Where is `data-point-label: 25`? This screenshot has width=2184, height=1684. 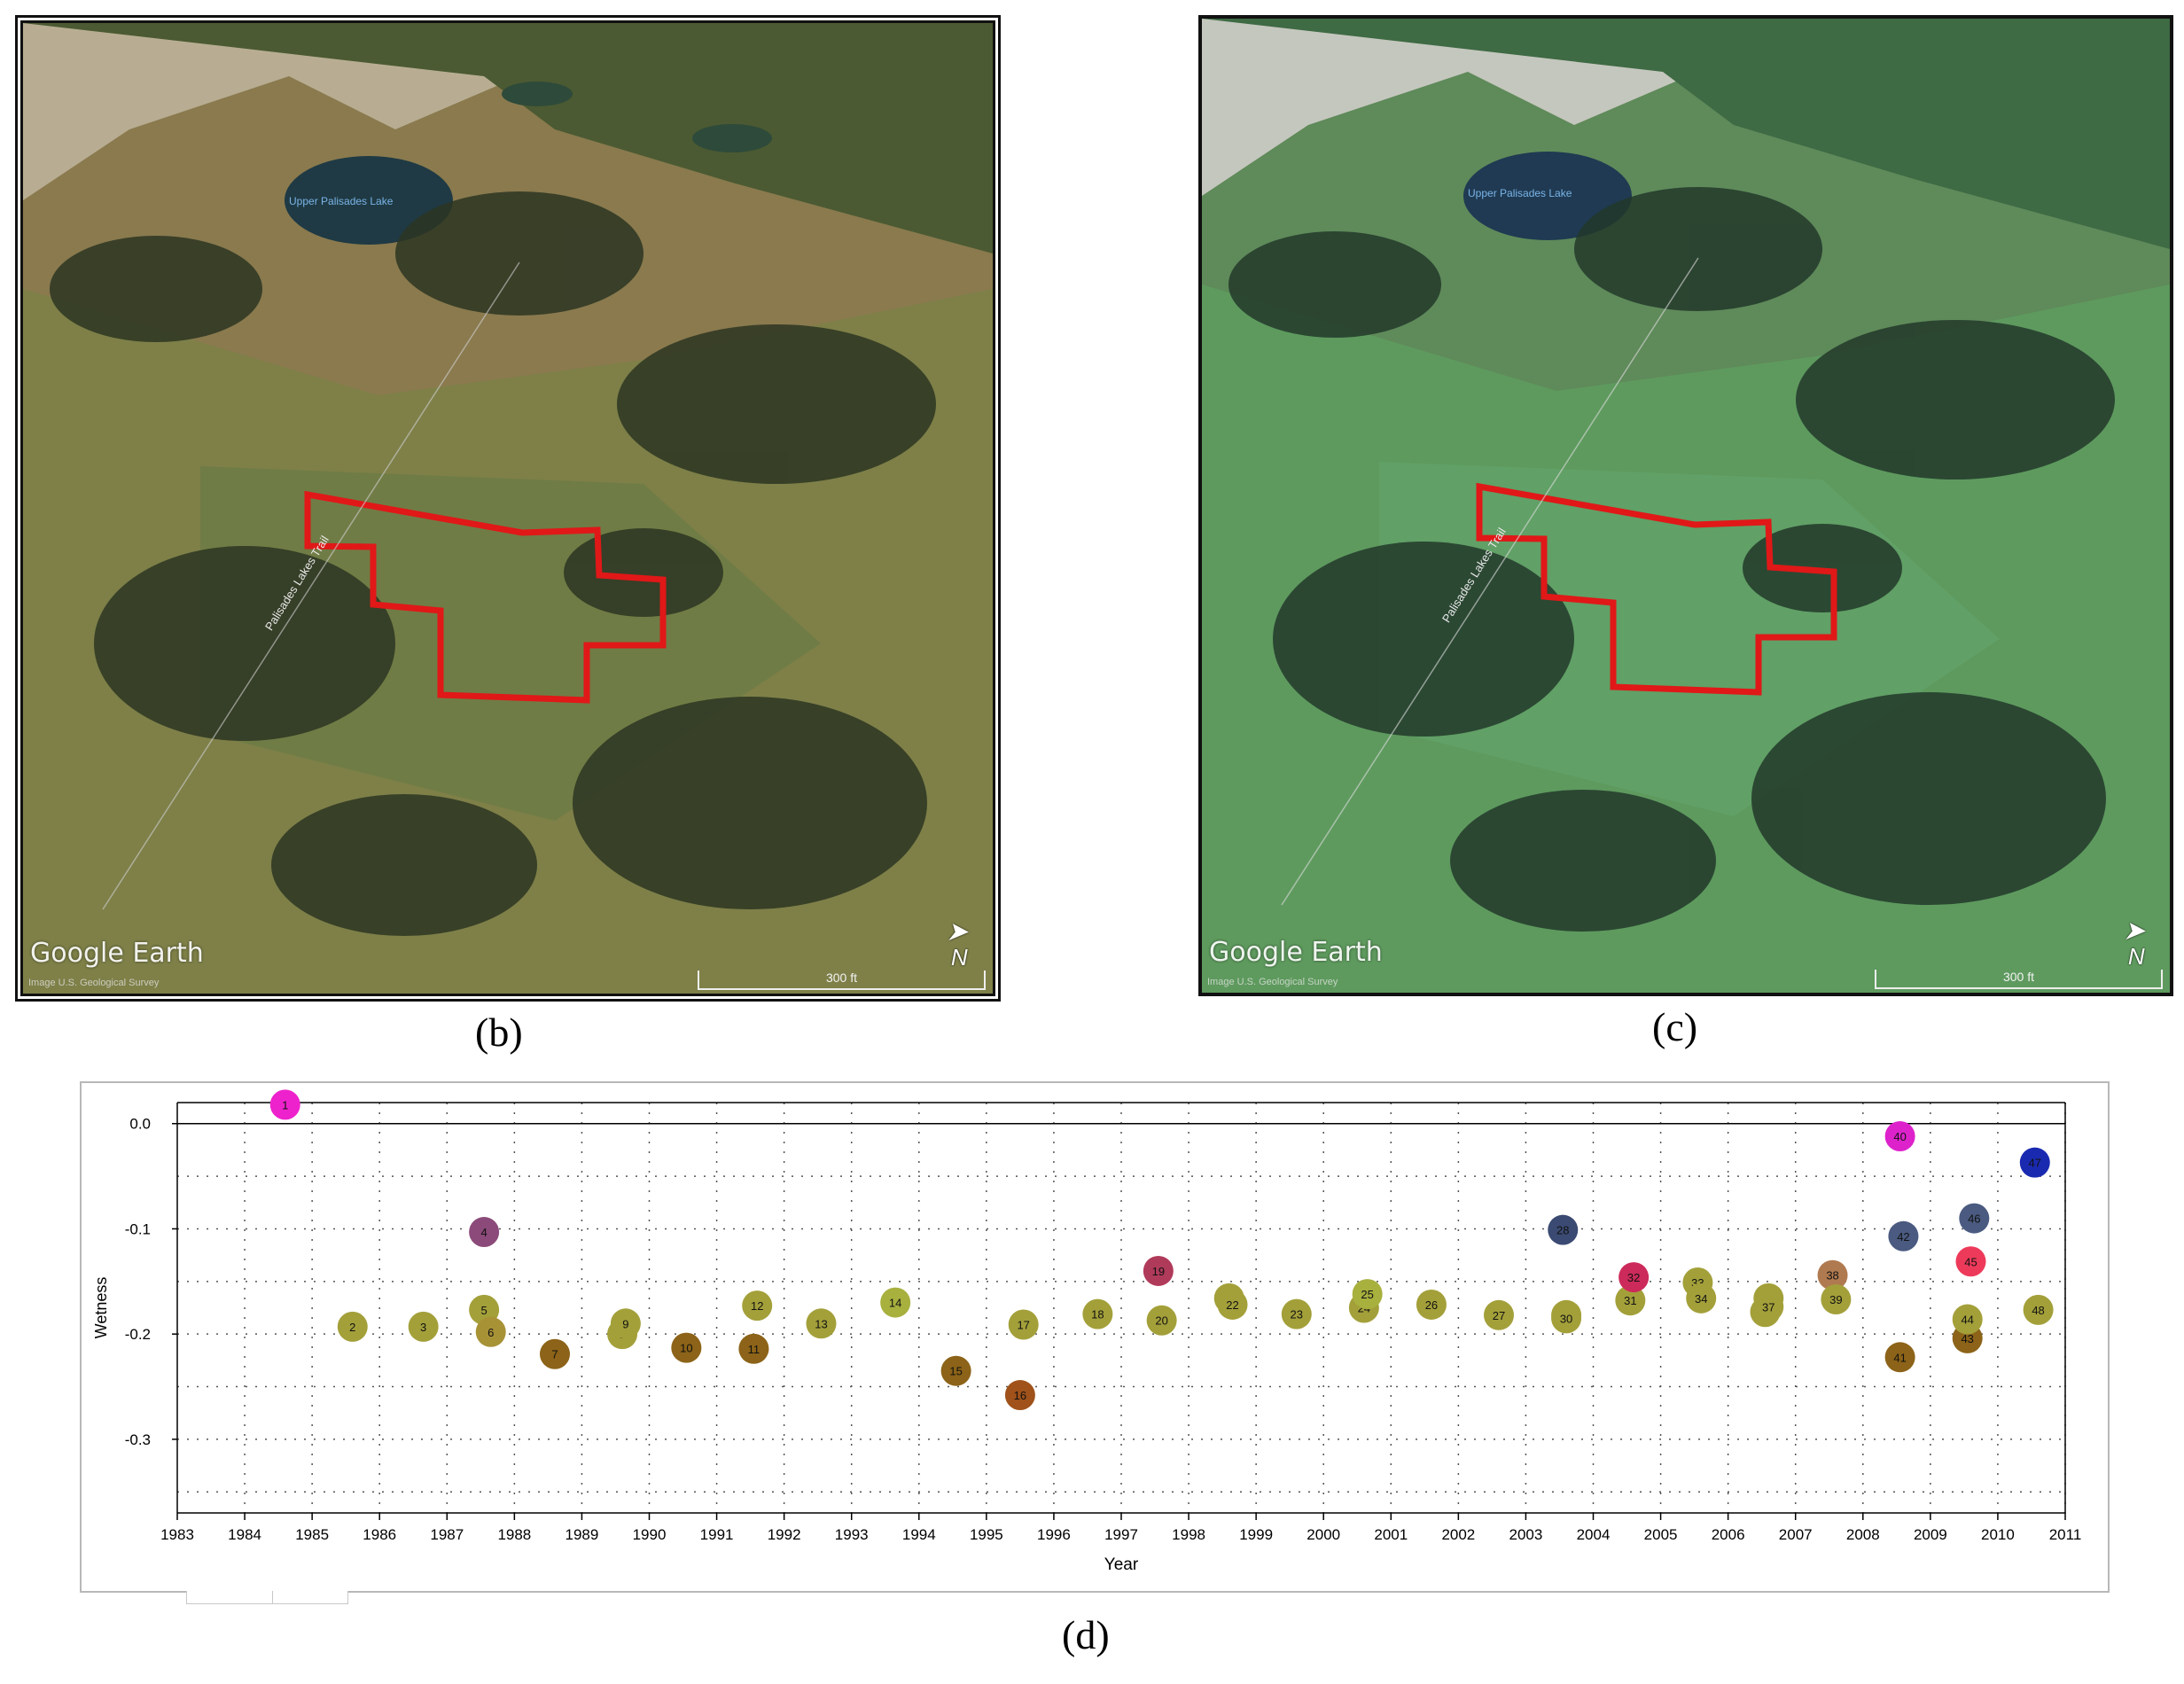
data-point-label: 25 is located at coordinates (1367, 1294).